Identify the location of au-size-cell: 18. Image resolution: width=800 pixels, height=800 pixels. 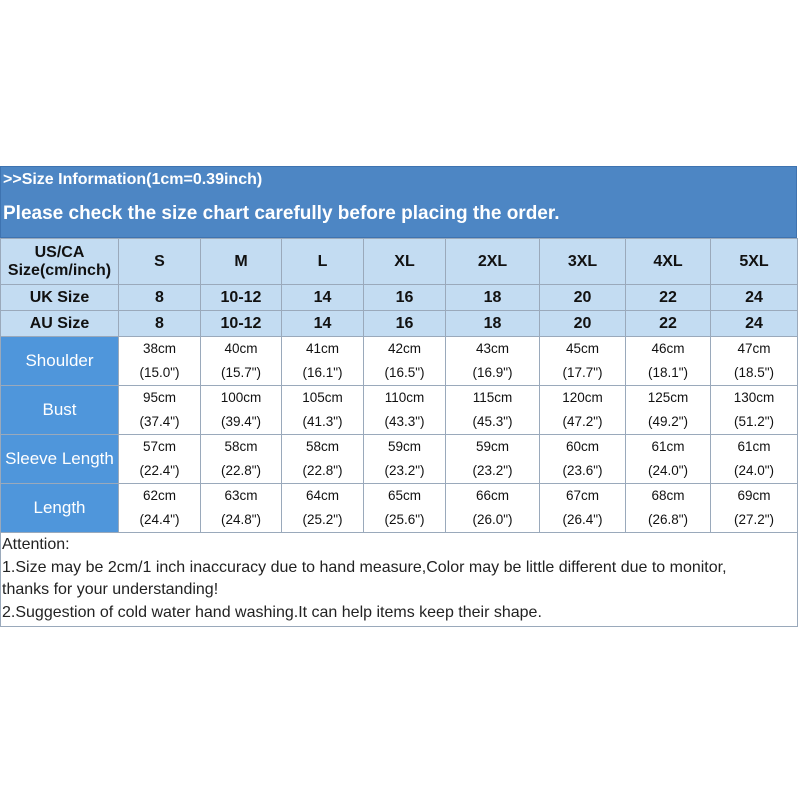
(492, 323).